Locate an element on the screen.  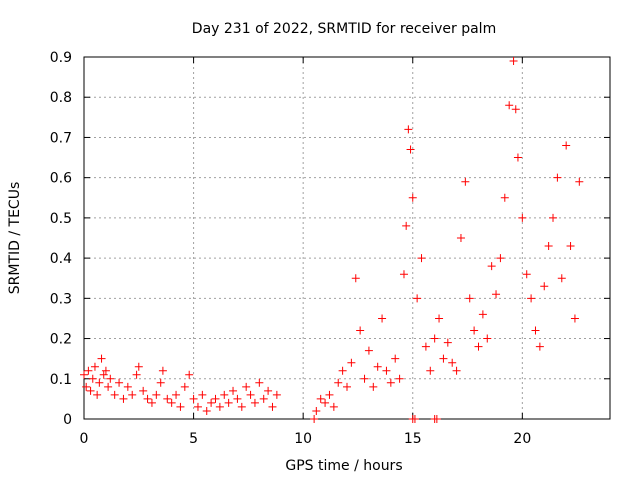
y-tick-label: 0.4 is located at coordinates (61, 259).